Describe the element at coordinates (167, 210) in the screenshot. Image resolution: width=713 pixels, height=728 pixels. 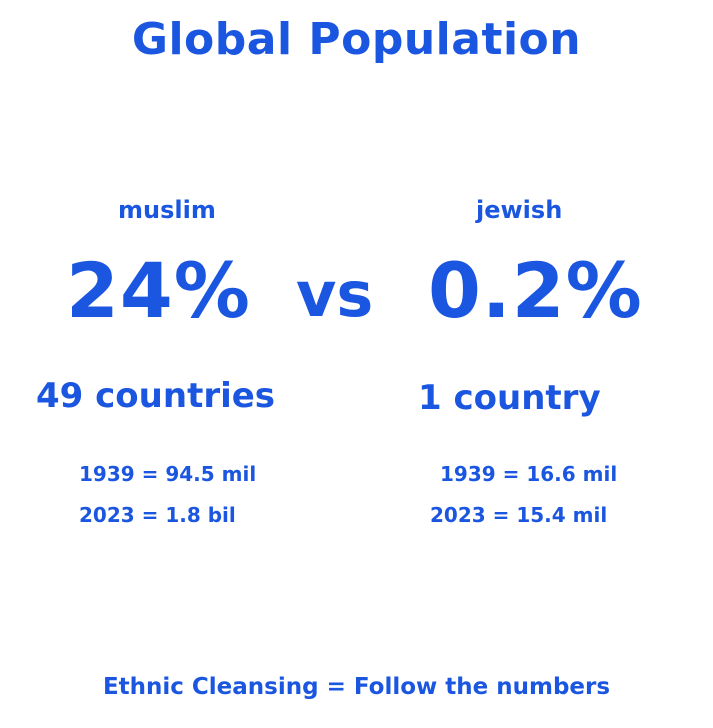
I see `left-group-label: muslim` at that location.